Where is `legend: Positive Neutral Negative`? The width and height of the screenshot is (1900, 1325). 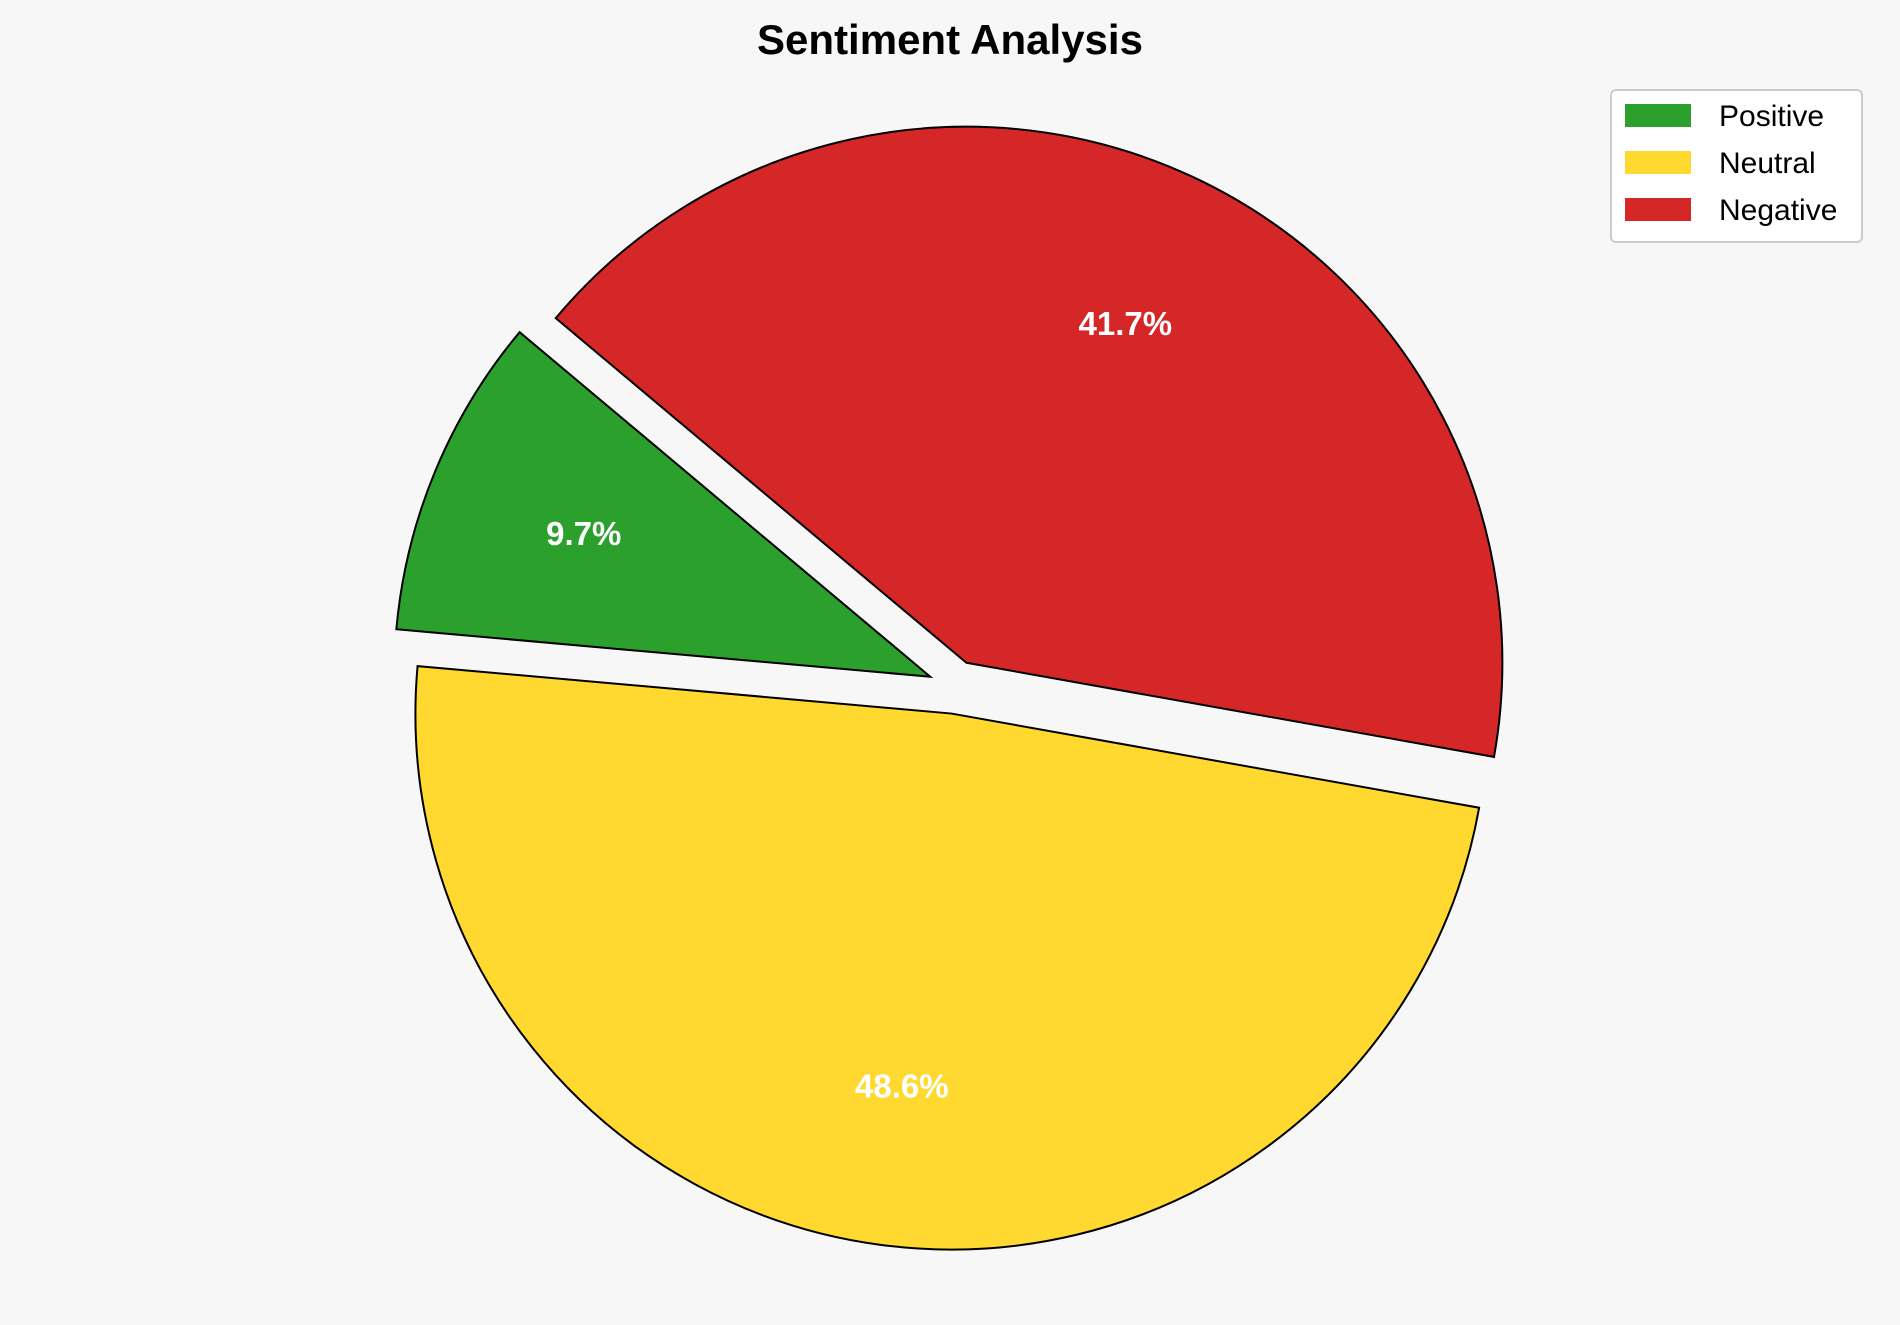
legend: Positive Neutral Negative is located at coordinates (1736, 166).